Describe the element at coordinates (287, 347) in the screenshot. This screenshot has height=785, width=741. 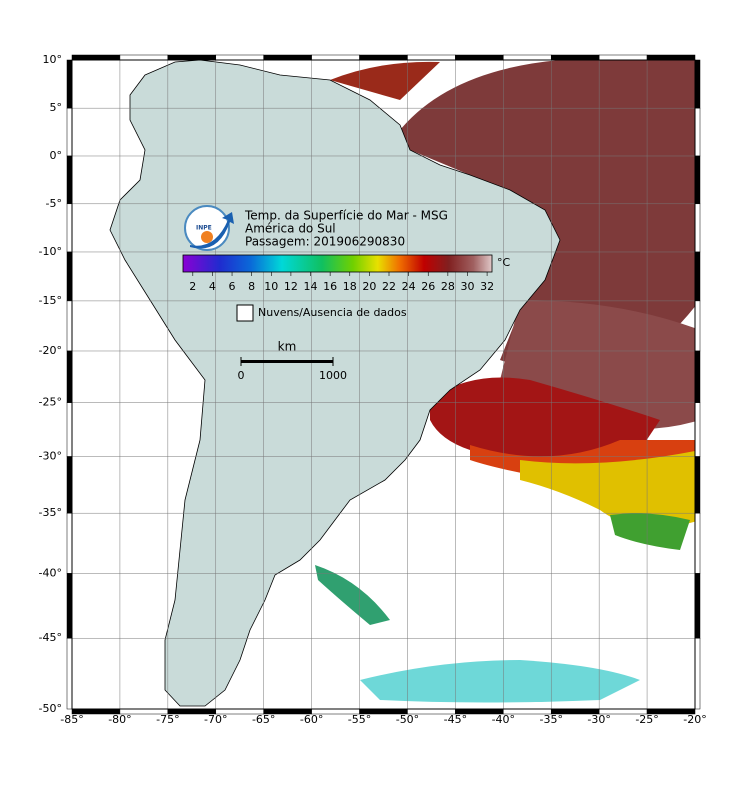
I see `scale-unit: km` at that location.